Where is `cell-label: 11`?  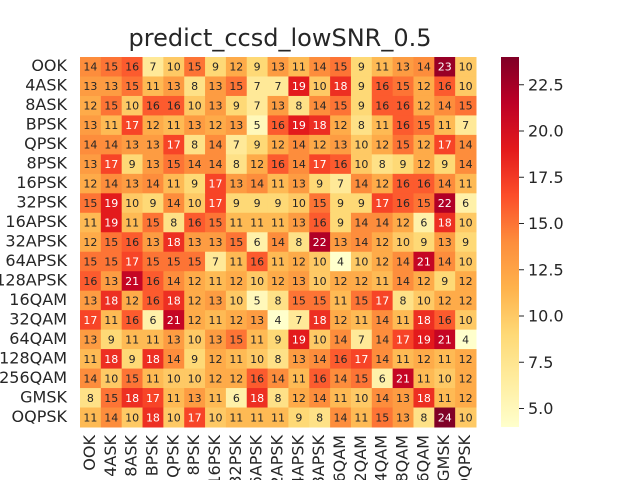 cell-label: 11 is located at coordinates (341, 300).